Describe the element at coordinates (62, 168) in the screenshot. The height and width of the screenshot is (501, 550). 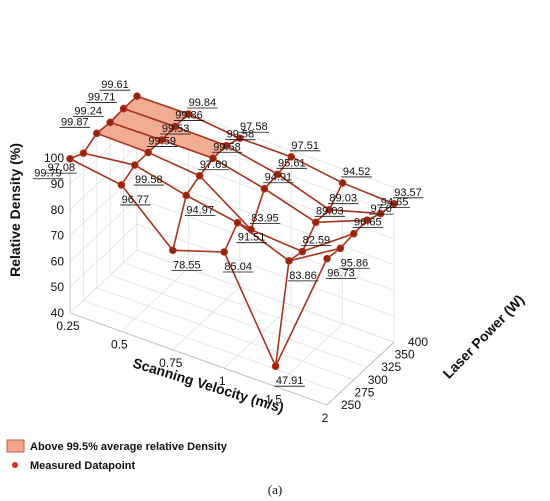
I see `data-label: 97.08` at that location.